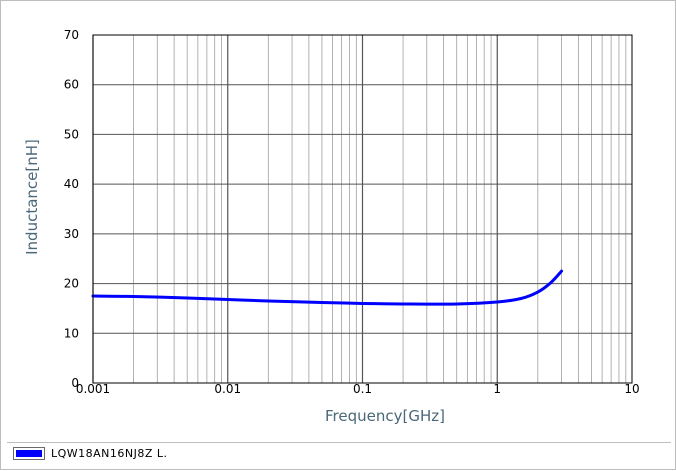 The height and width of the screenshot is (471, 676). What do you see at coordinates (339, 454) in the screenshot?
I see `legend: LQW18AN16NJ8Z L.` at bounding box center [339, 454].